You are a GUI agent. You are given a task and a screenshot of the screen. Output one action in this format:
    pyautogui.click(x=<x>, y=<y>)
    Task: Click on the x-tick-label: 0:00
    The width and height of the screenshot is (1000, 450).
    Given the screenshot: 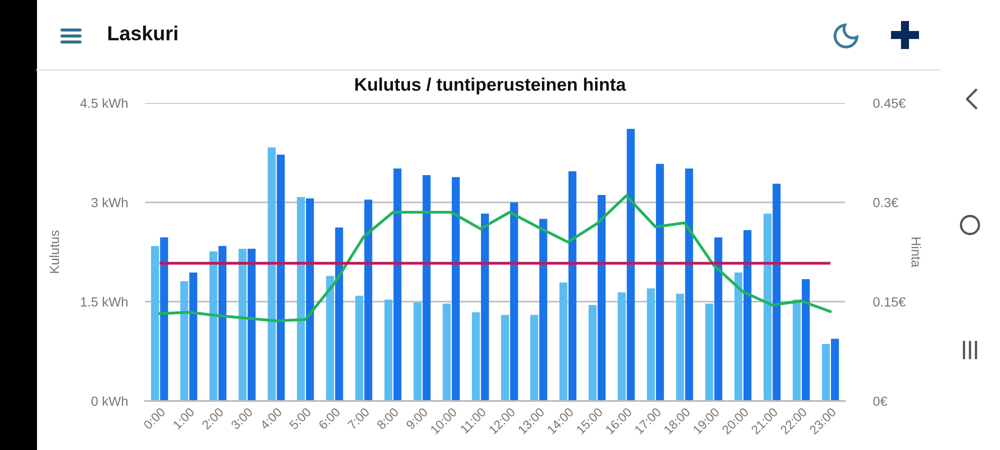 What is the action you would take?
    pyautogui.click(x=154, y=418)
    